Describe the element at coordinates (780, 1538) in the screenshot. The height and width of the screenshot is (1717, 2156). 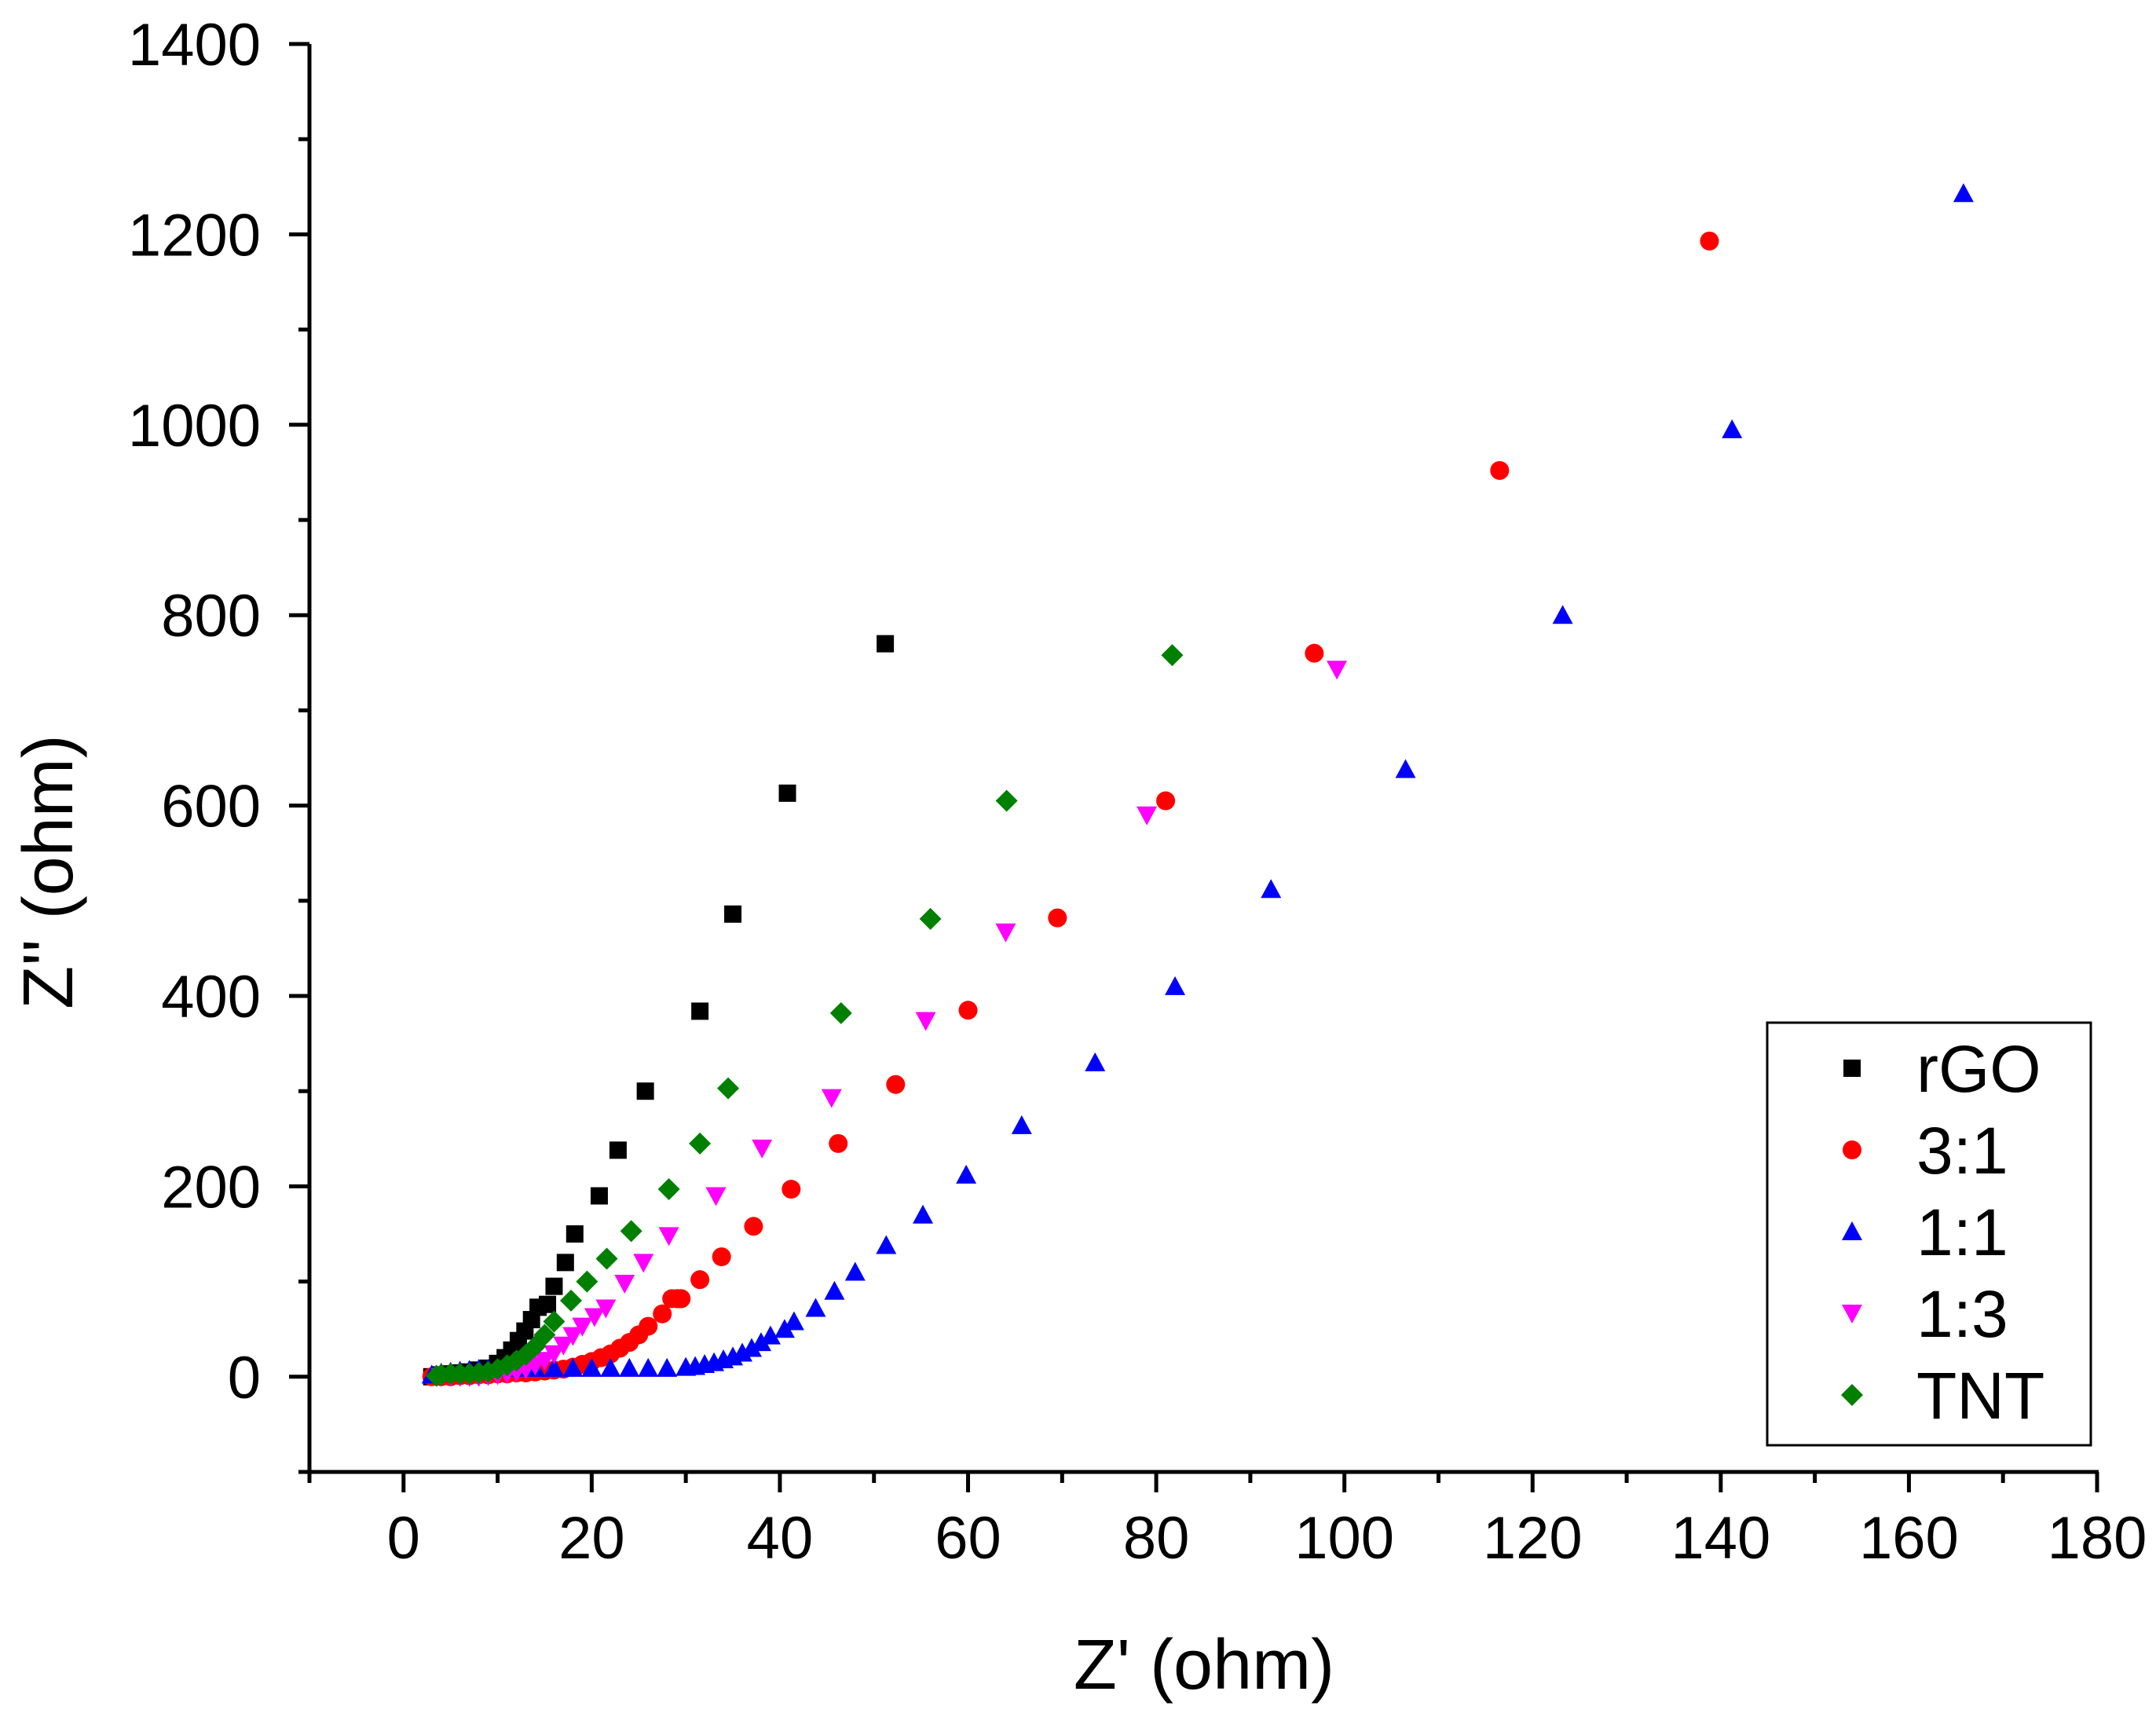
I see `x-tick-label: 40` at that location.